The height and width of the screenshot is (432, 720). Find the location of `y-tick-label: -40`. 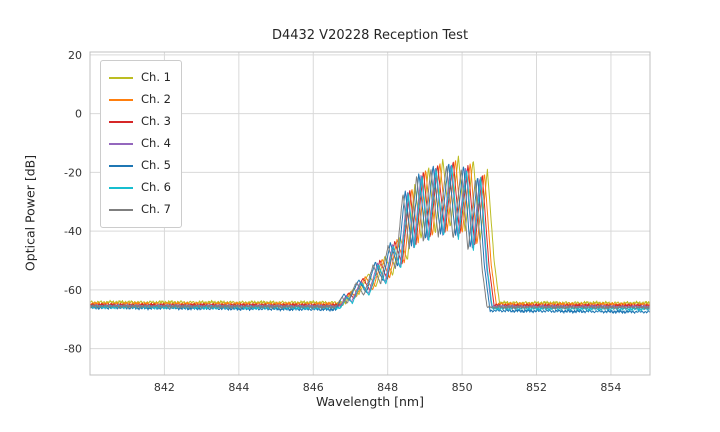

y-tick-label: -40 is located at coordinates (73, 231).